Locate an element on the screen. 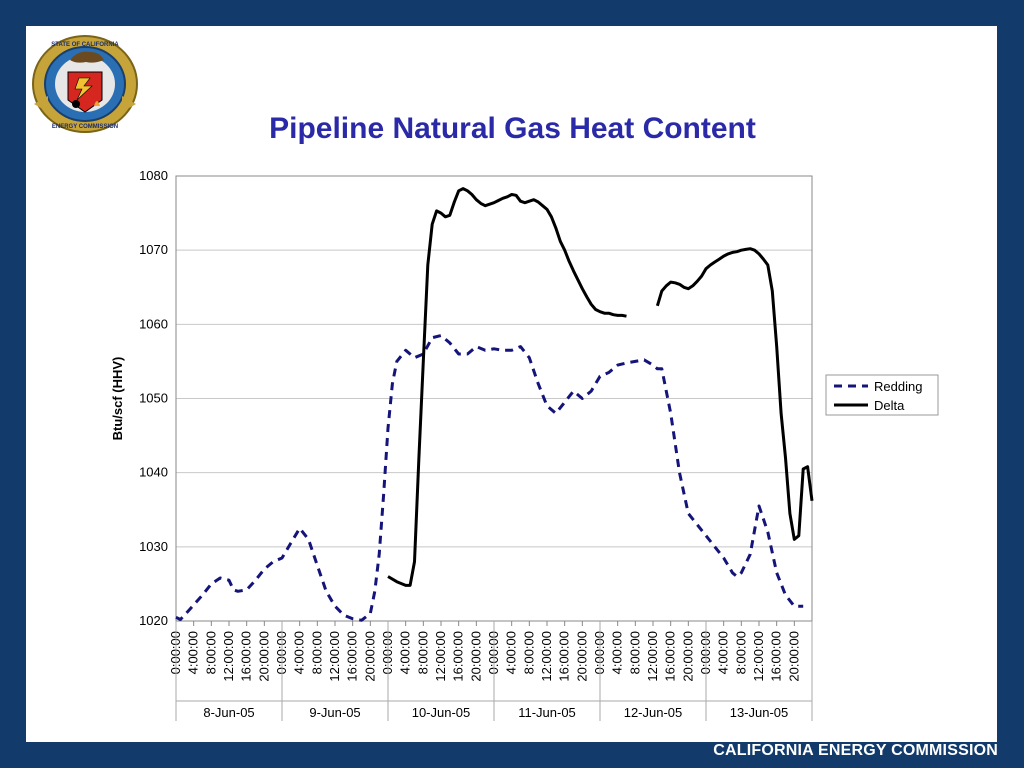 This screenshot has height=768, width=1024. date-label: 12-Jun-05 is located at coordinates (653, 712).